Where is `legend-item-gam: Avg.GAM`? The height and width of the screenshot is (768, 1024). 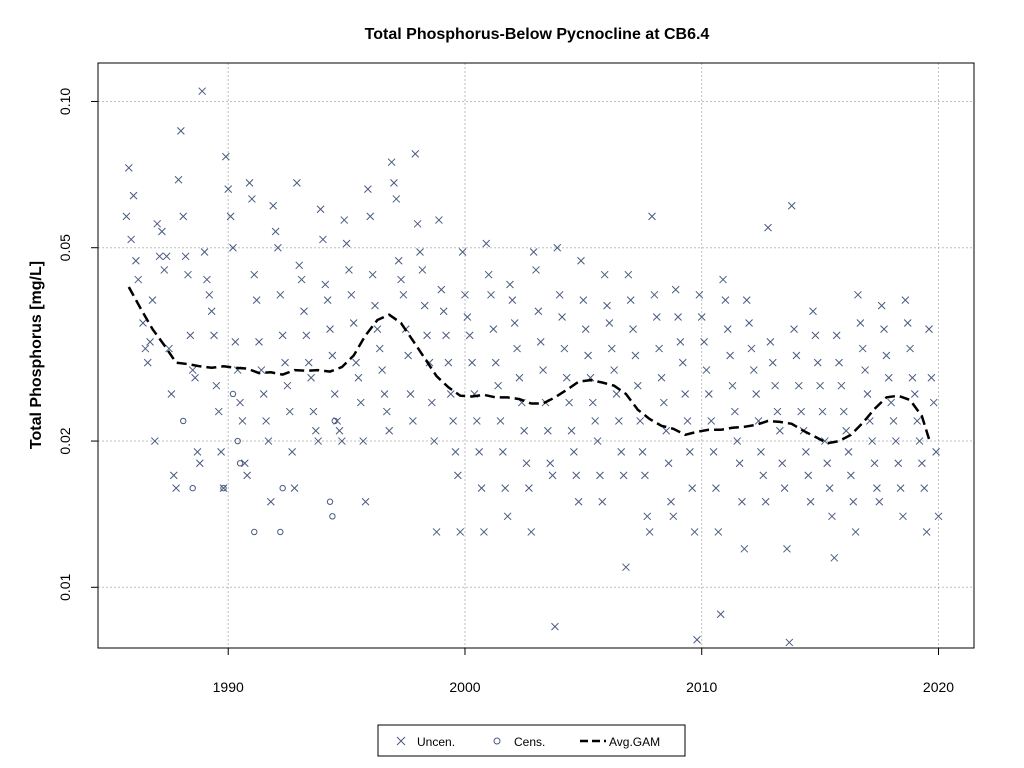
legend-item-gam: Avg.GAM is located at coordinates (620, 742).